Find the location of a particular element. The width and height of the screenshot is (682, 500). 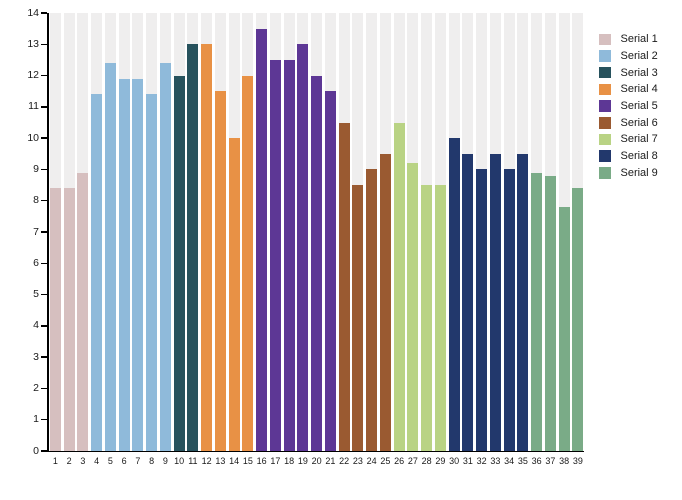

x-tick-label-10: 10 is located at coordinates (179, 461).